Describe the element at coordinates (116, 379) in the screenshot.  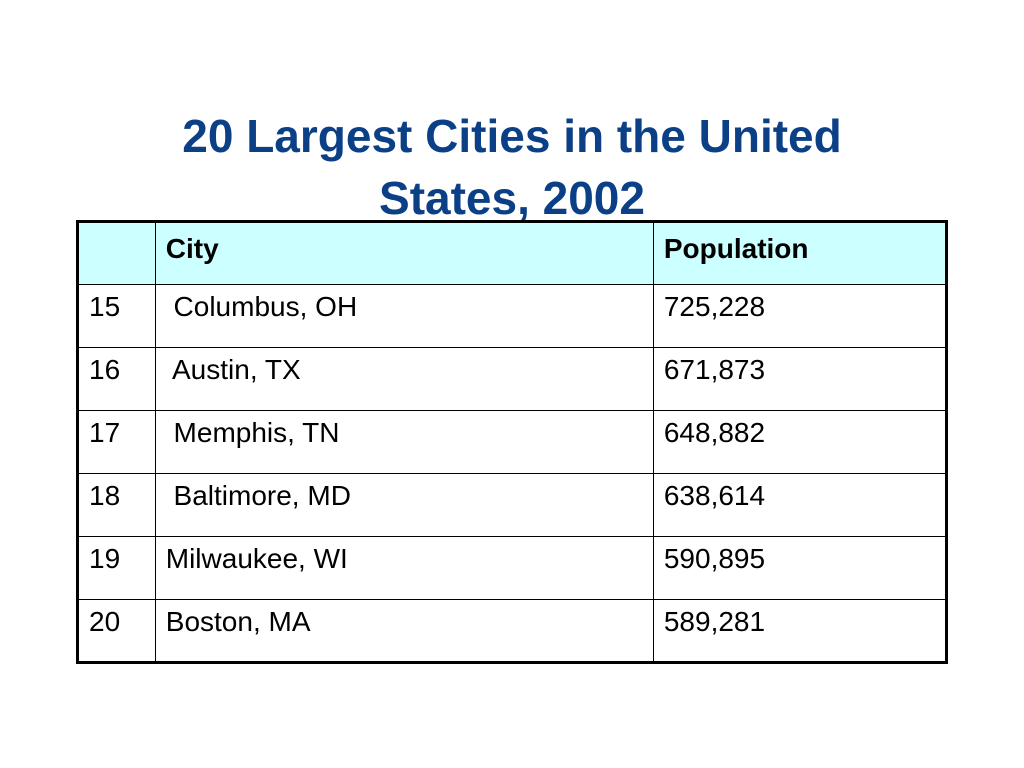
I see `rank-cell: 16` at that location.